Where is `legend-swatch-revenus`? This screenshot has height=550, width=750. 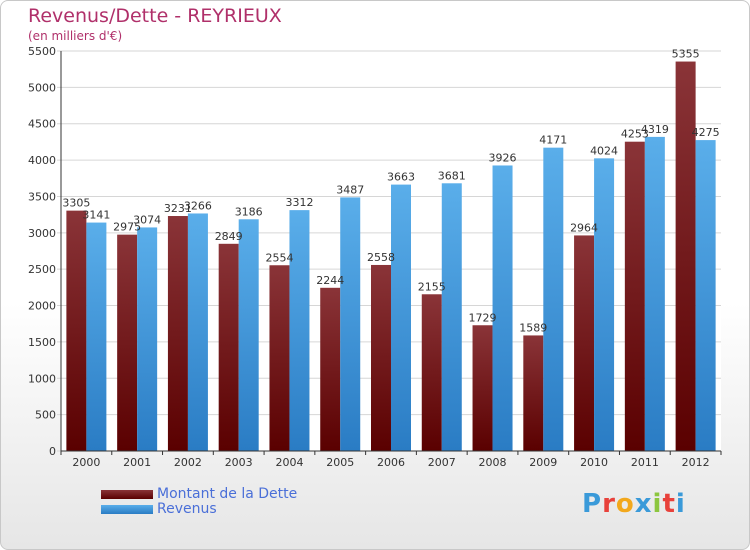 legend-swatch-revenus is located at coordinates (127, 509).